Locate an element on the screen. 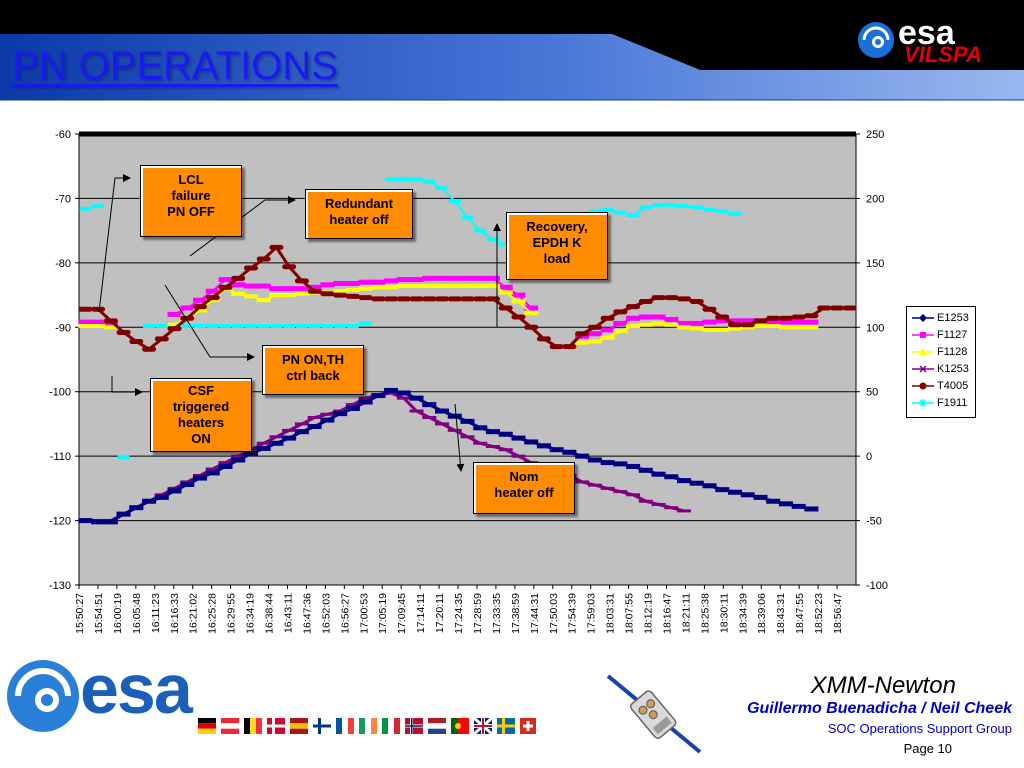 The width and height of the screenshot is (1024, 768). legend-label: F1911 is located at coordinates (952, 403).